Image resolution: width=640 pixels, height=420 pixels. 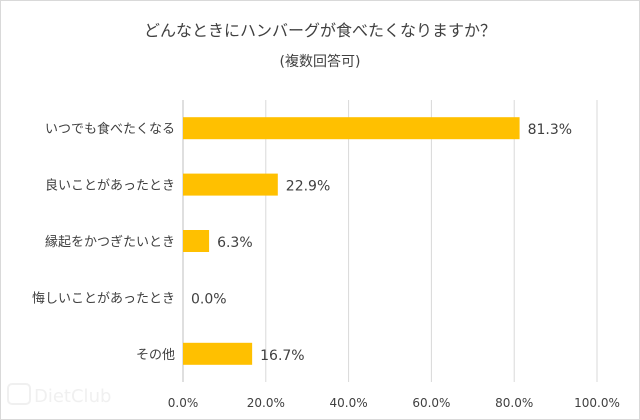 What do you see at coordinates (349, 403) in the screenshot?
I see `x-tick-label: 40.0%` at bounding box center [349, 403].